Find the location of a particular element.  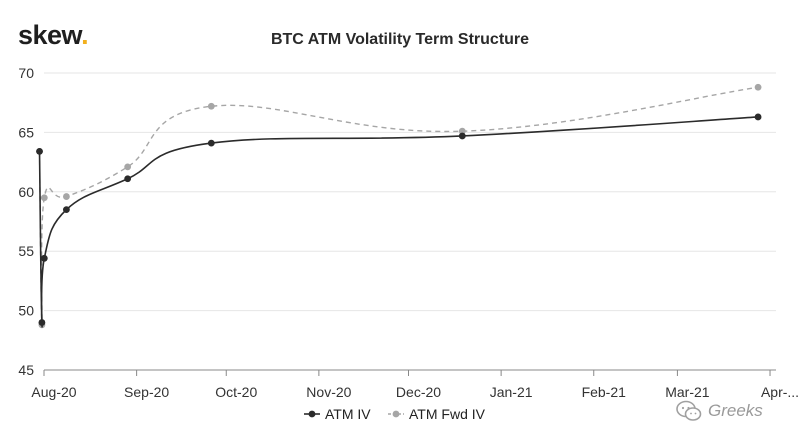

x-tick-label: Dec-20 is located at coordinates (418, 392).